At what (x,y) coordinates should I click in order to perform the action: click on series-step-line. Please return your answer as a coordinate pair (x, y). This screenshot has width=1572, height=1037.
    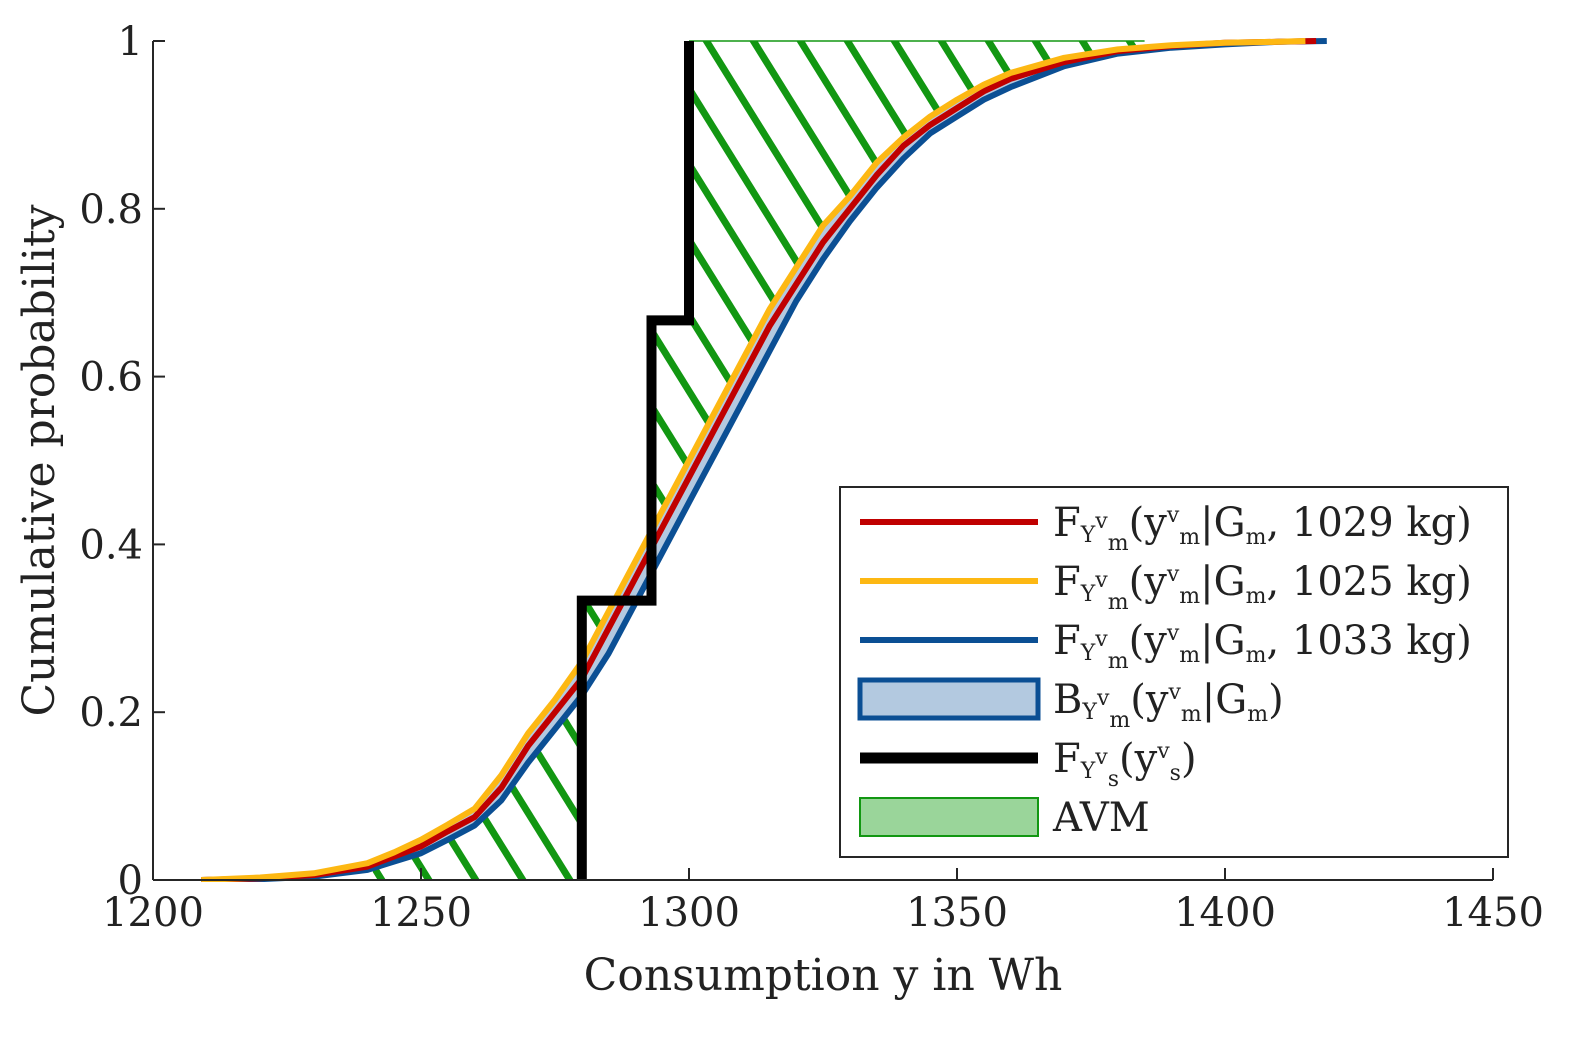
    Looking at the image, I should click on (635, 460).